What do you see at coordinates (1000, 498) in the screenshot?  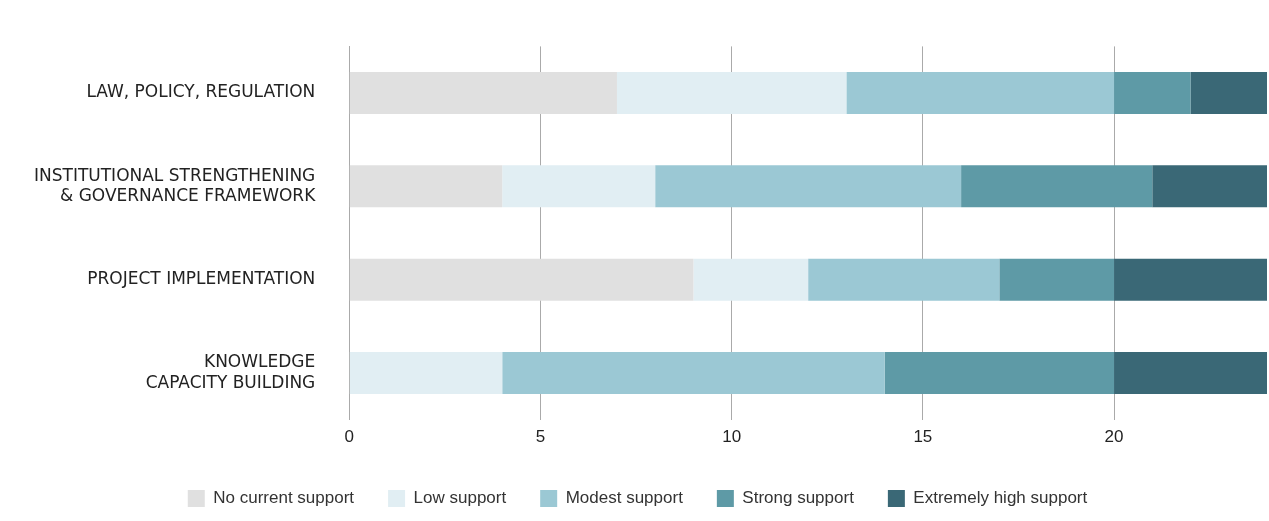 I see `legend-label: Extremely high support` at bounding box center [1000, 498].